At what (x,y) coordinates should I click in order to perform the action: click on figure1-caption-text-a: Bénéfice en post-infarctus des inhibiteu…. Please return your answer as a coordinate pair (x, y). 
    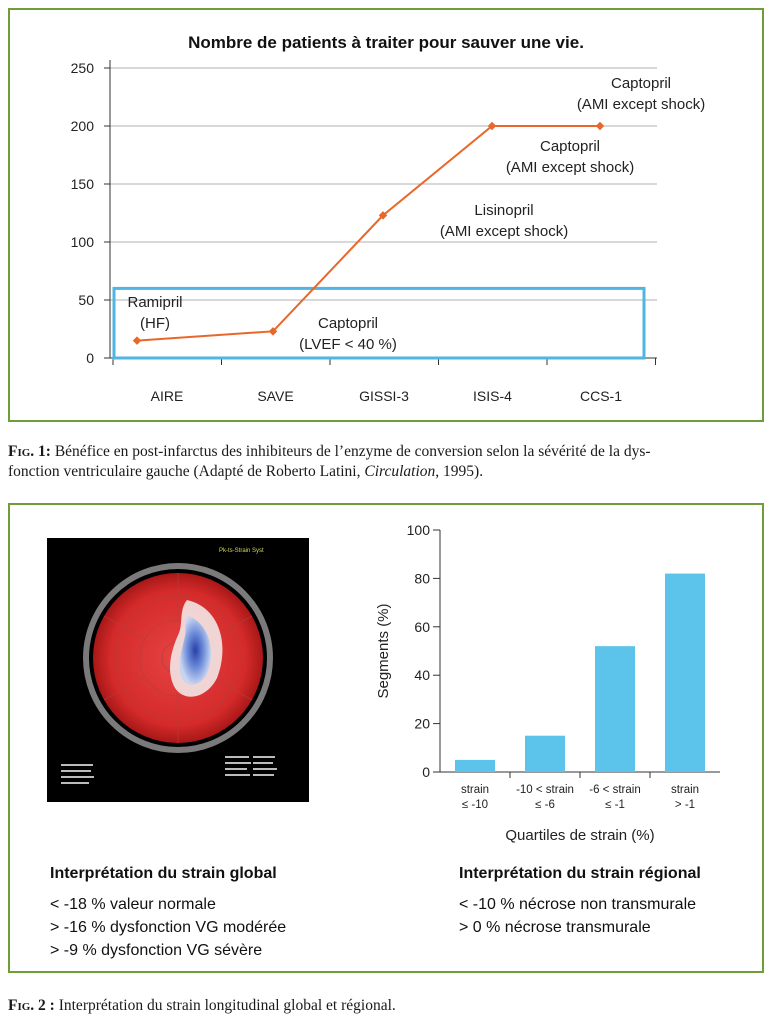
    Looking at the image, I should click on (352, 451).